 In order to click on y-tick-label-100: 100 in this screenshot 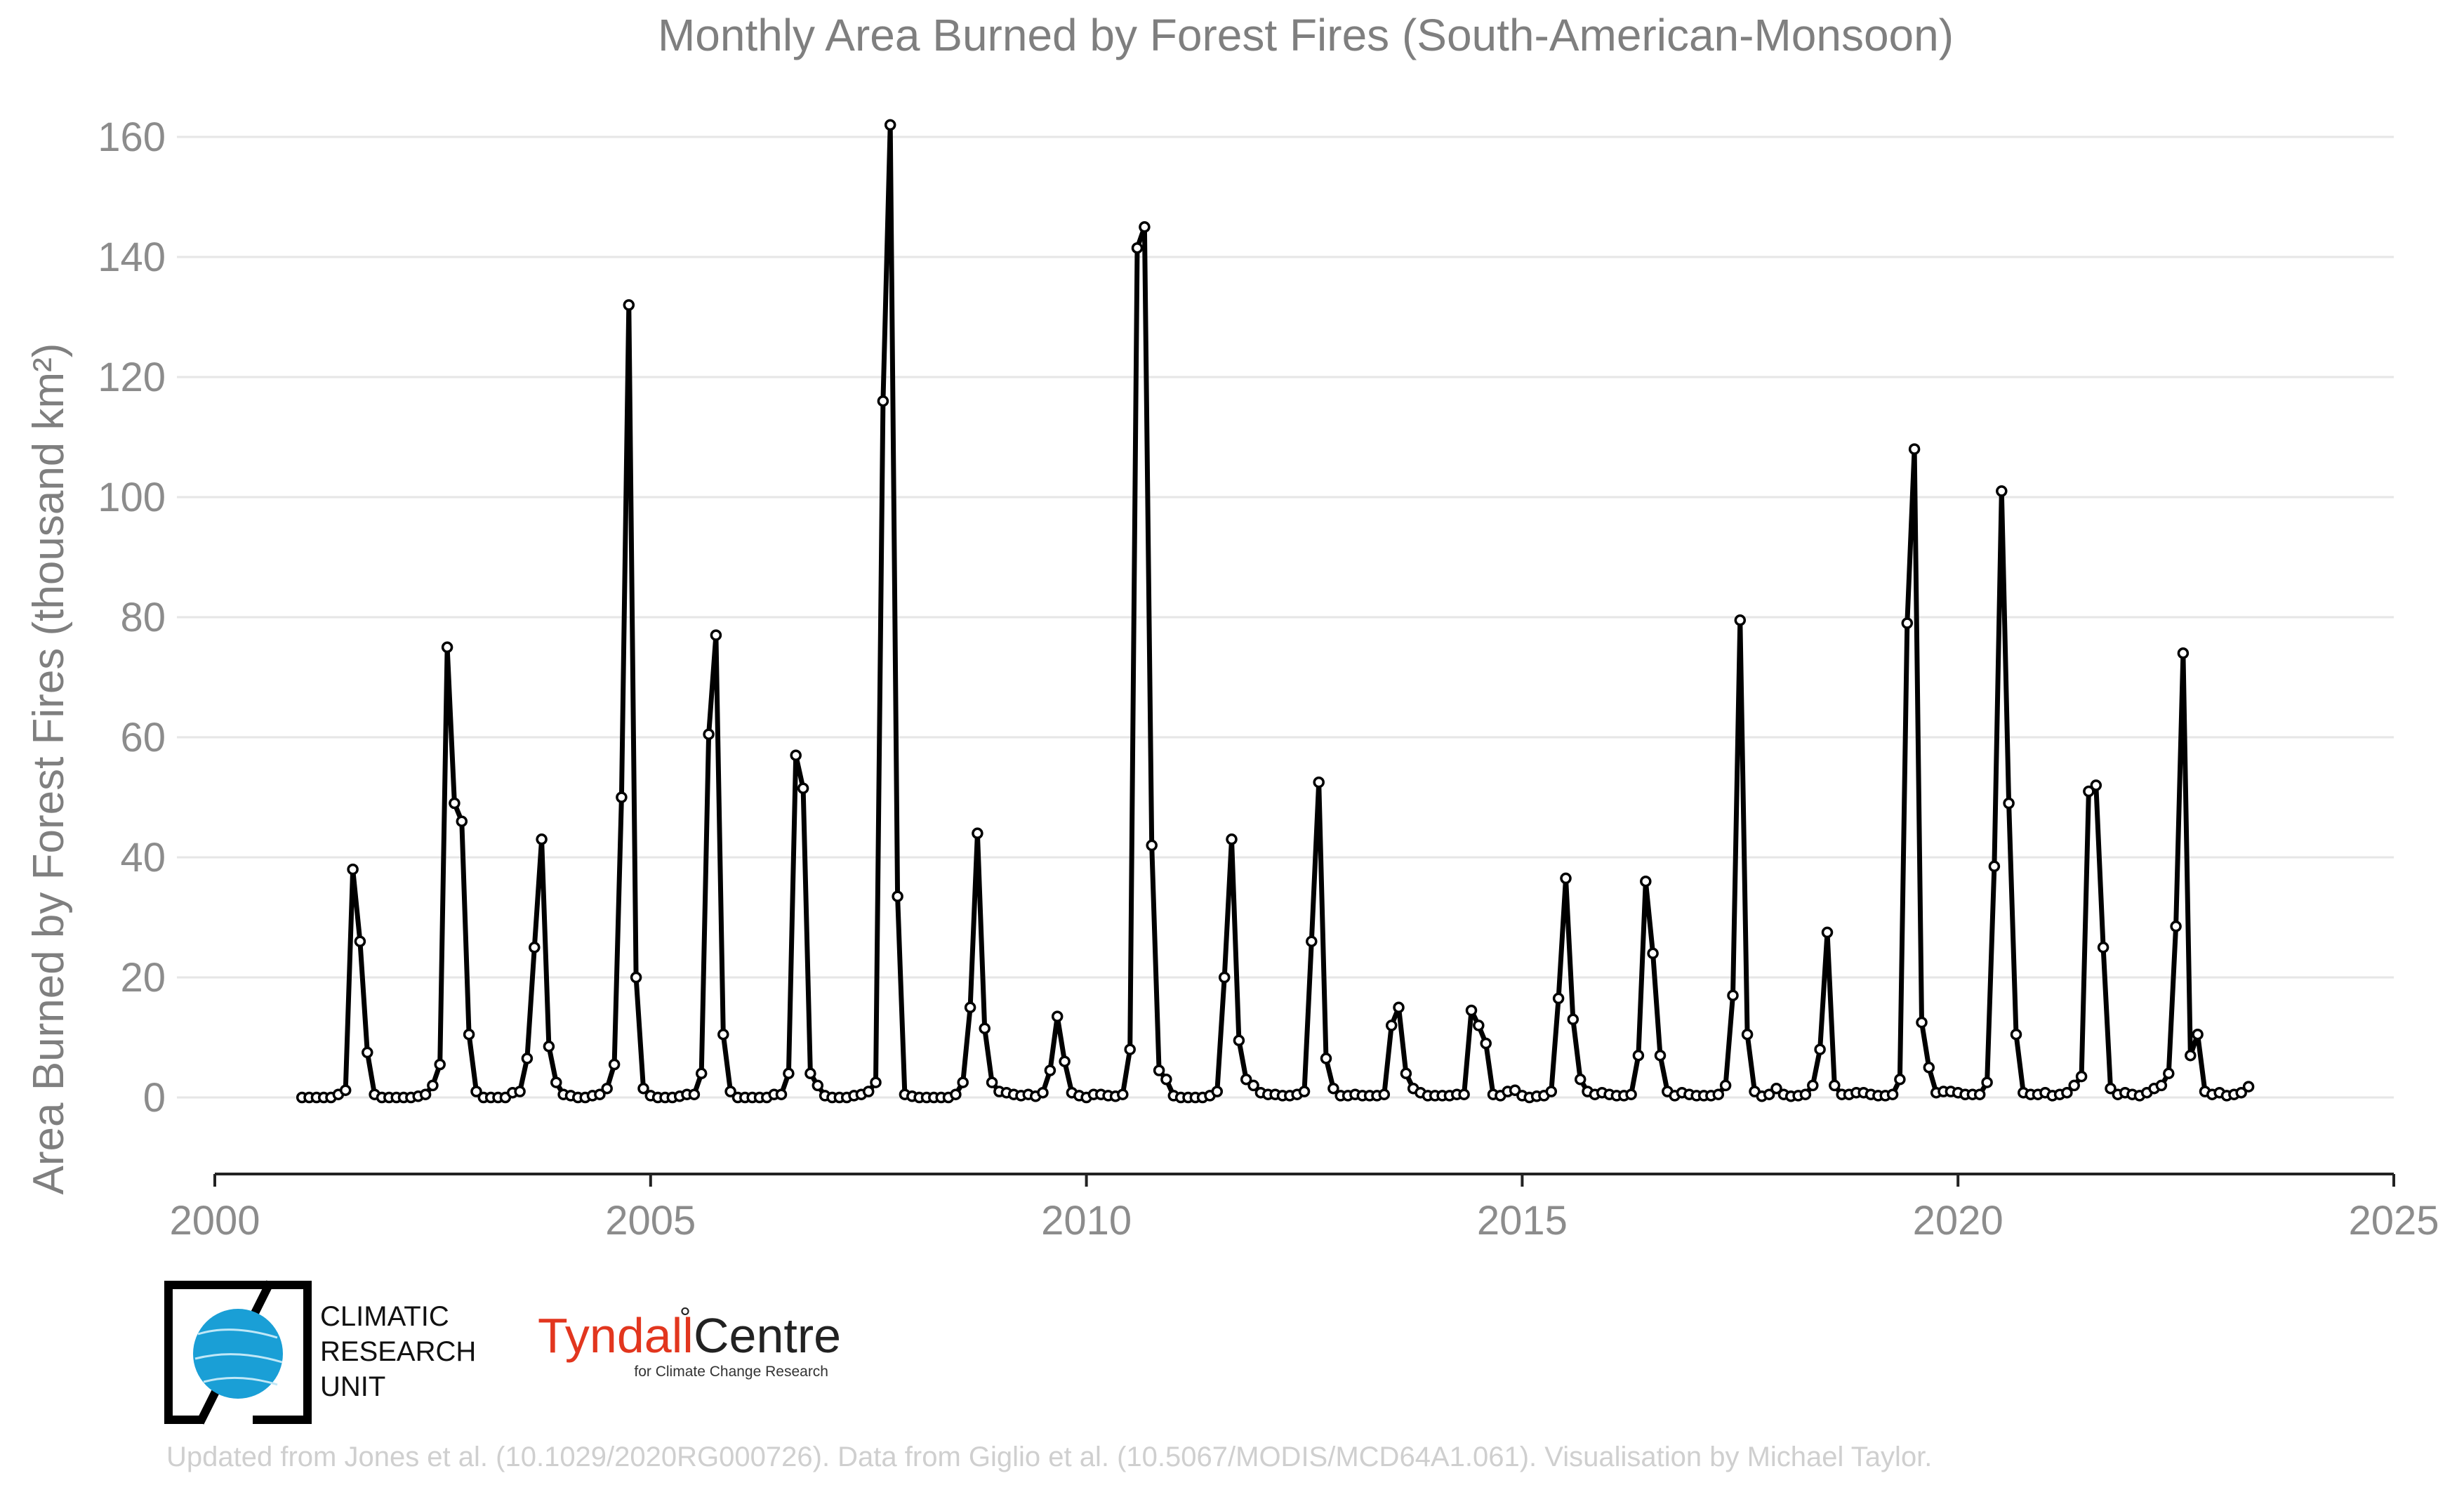, I will do `click(132, 497)`.